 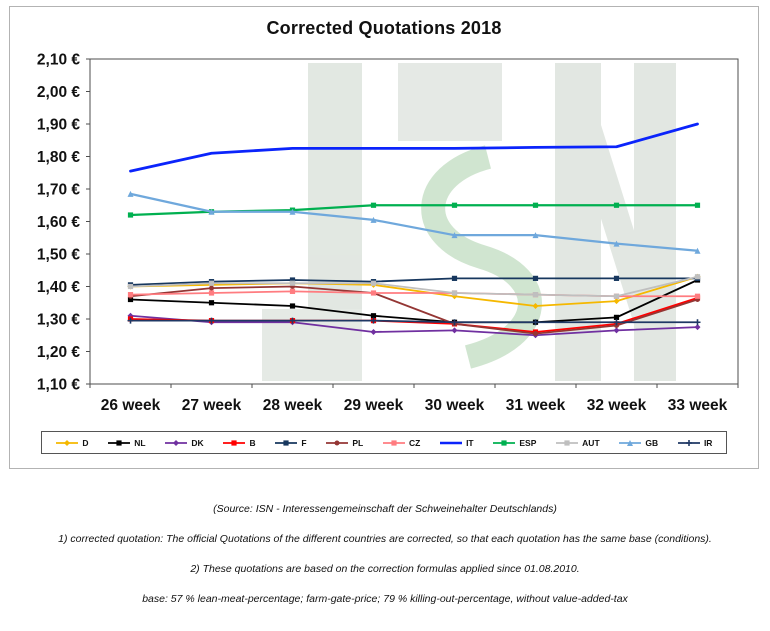 What do you see at coordinates (58, 255) in the screenshot?
I see `svg-text: 1,50 €` at bounding box center [58, 255].